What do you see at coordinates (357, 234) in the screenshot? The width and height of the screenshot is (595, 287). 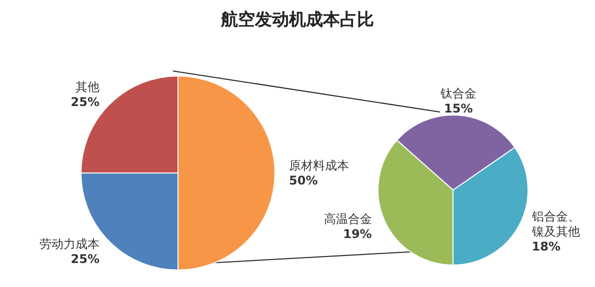 I see `data-label: 19%` at bounding box center [357, 234].